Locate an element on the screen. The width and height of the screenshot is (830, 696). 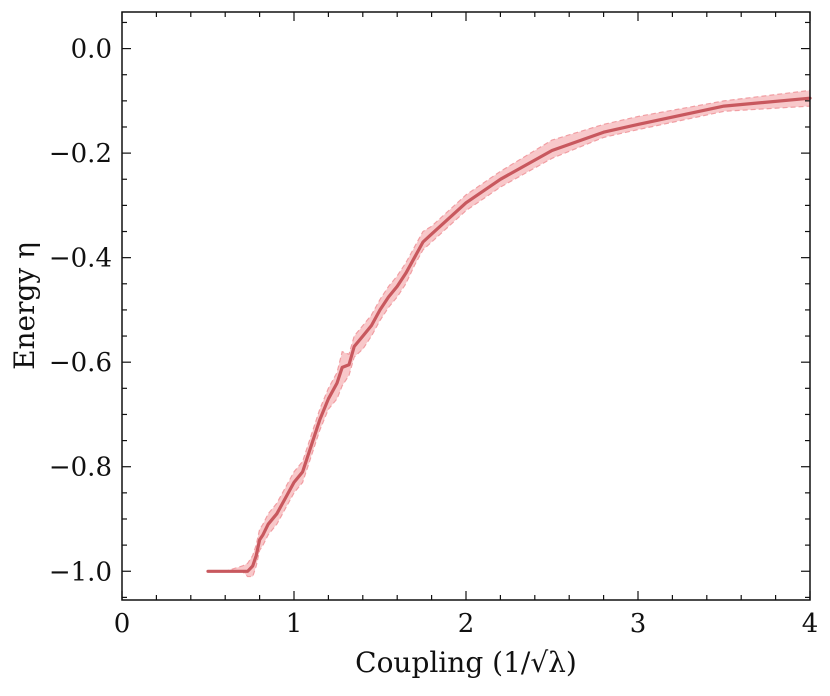
x-tick-label: 0 is located at coordinates (122, 624).